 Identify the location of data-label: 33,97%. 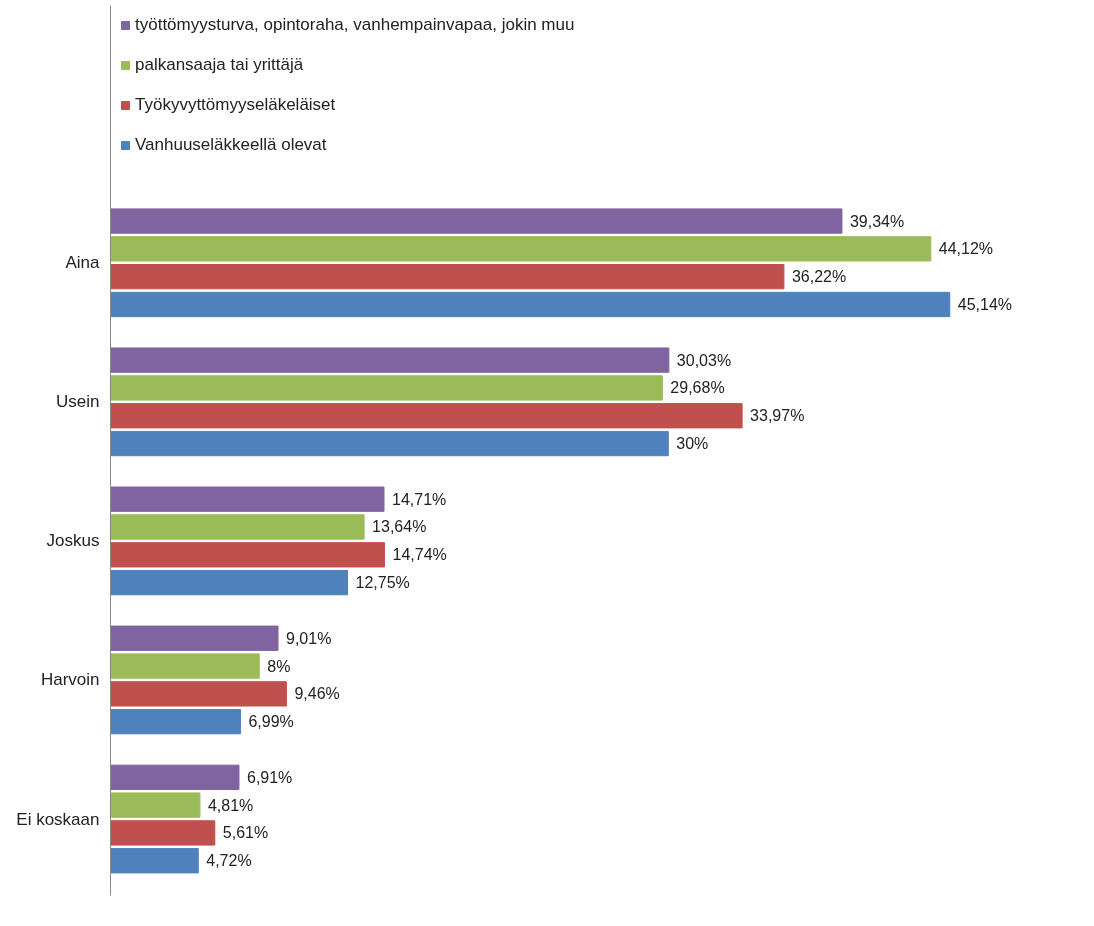
(777, 416).